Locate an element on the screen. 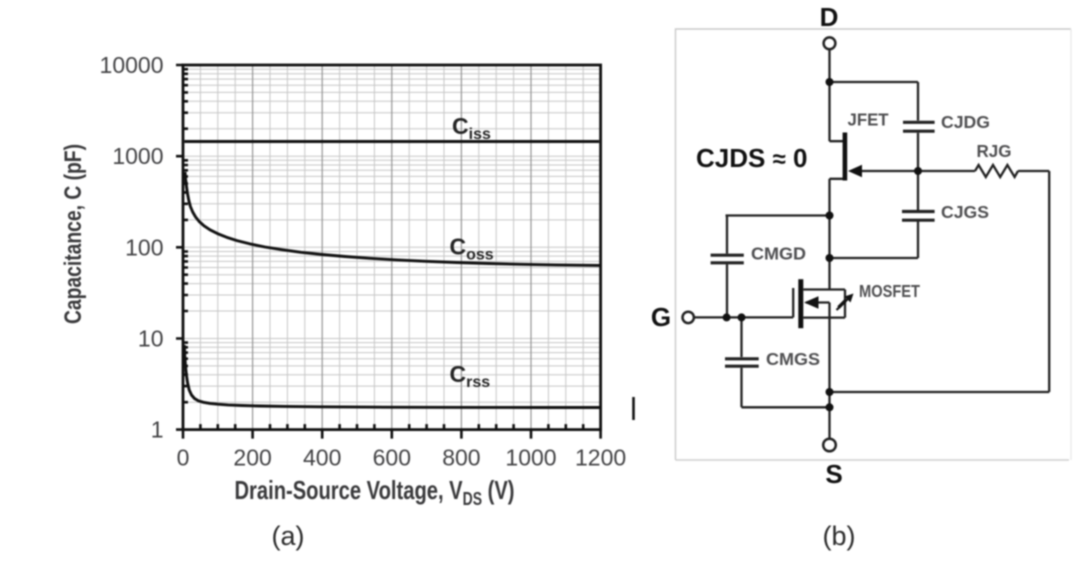 This screenshot has width=1085, height=568. svg-text: 10000 is located at coordinates (132, 65).